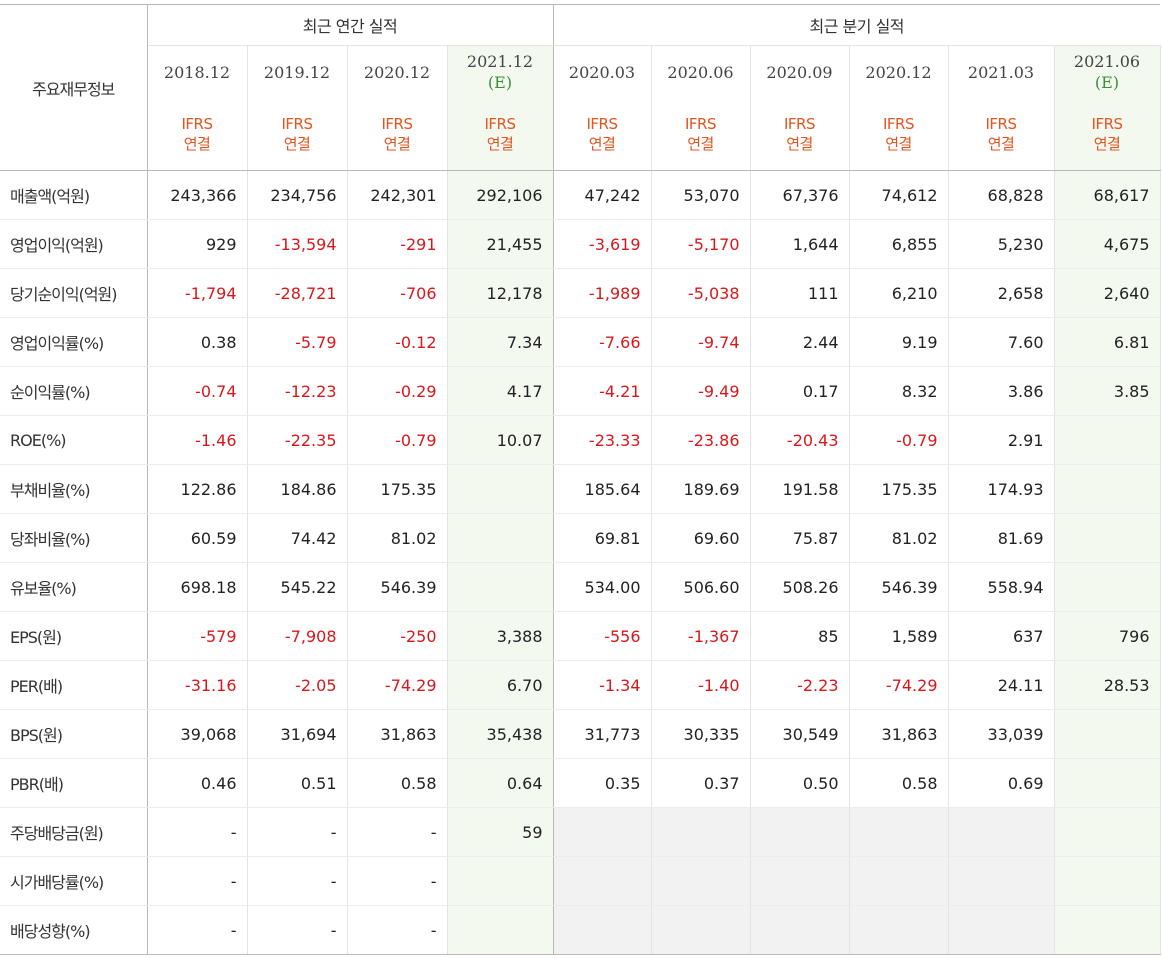  What do you see at coordinates (800, 440) in the screenshot?
I see `value-cell: -20.43` at bounding box center [800, 440].